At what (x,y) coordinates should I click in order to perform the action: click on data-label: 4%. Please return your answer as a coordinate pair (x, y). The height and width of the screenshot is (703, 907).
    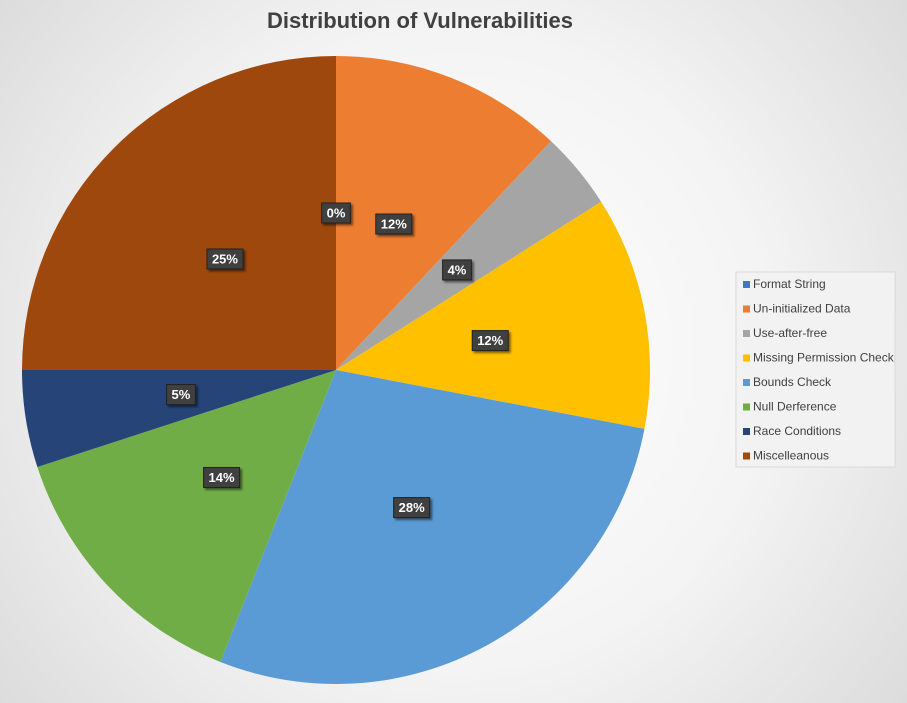
    Looking at the image, I should click on (457, 269).